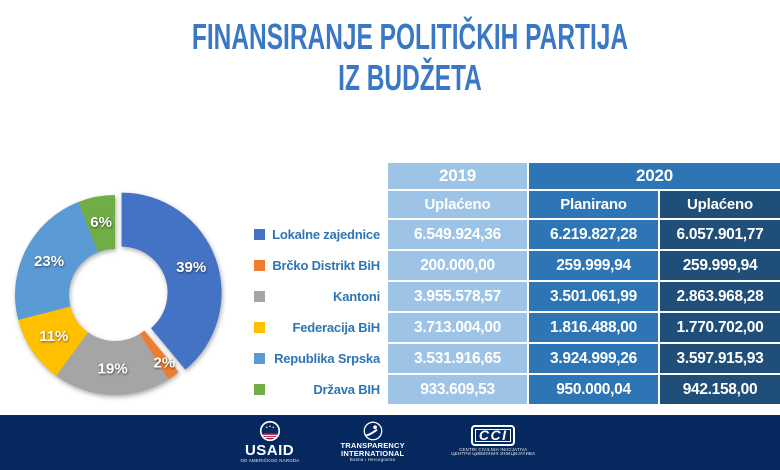 This screenshot has height=470, width=780. Describe the element at coordinates (457, 296) in the screenshot. I see `table-cell-r3-c1: 3.955.578,57` at that location.